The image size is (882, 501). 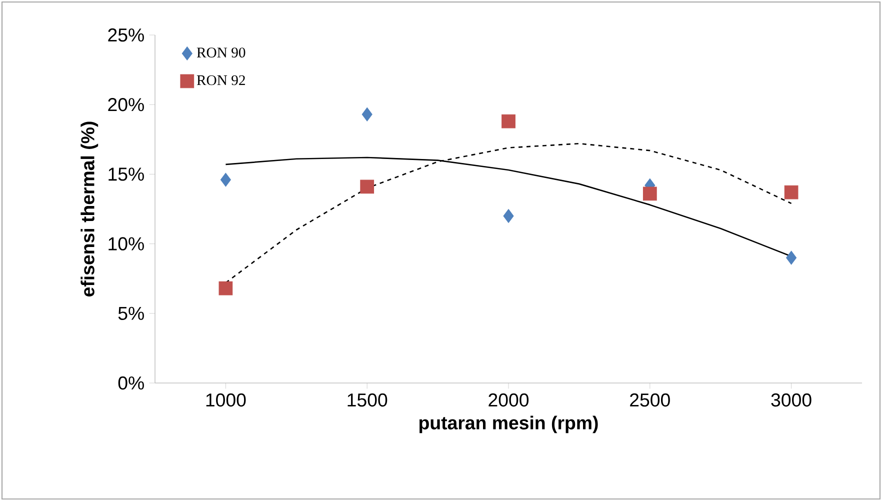 What do you see at coordinates (508, 400) in the screenshot?
I see `x-tick-label: 2000` at bounding box center [508, 400].